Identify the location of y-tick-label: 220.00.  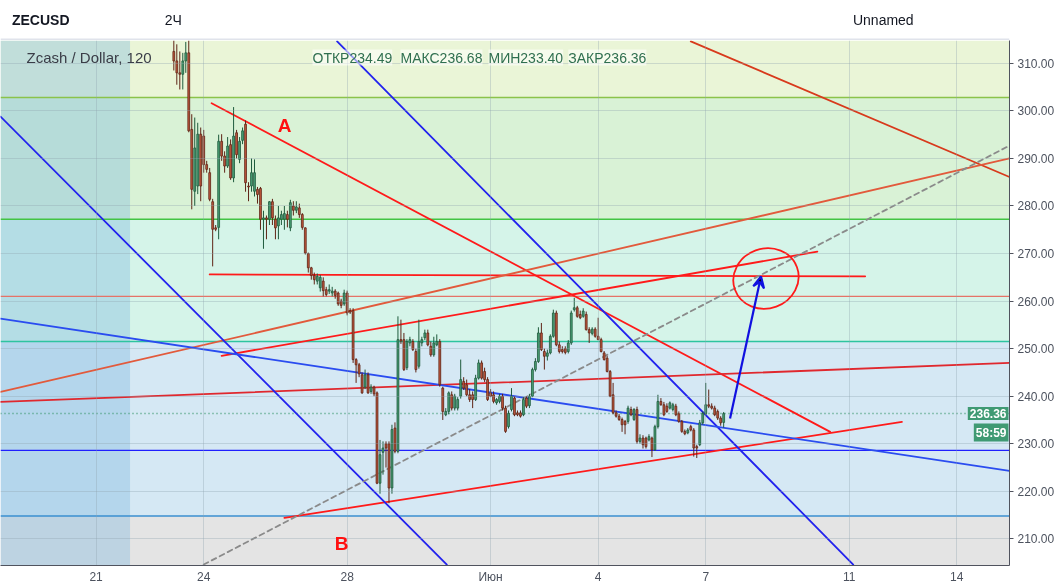
(1036, 491).